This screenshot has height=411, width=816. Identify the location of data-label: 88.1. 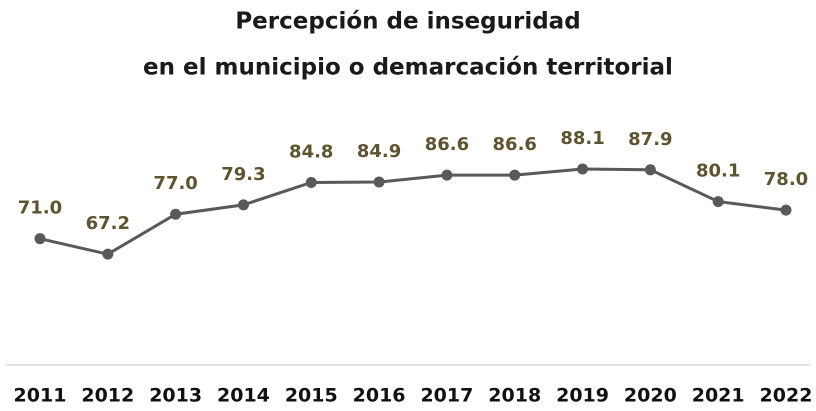
(582, 138).